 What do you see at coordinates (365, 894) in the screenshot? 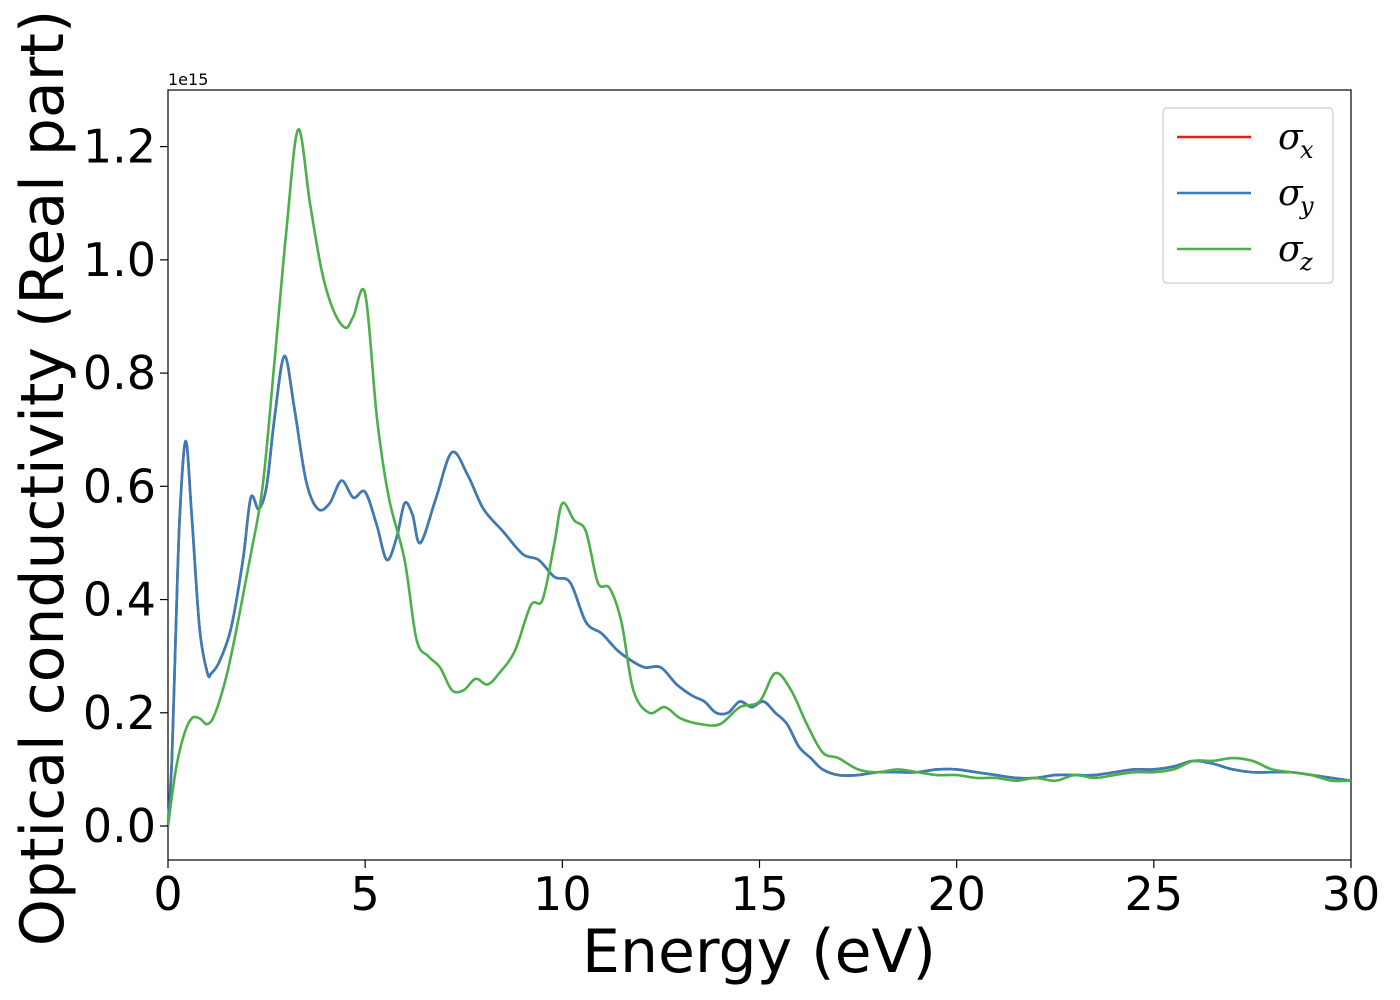
I see `x-tick-label: 5` at bounding box center [365, 894].